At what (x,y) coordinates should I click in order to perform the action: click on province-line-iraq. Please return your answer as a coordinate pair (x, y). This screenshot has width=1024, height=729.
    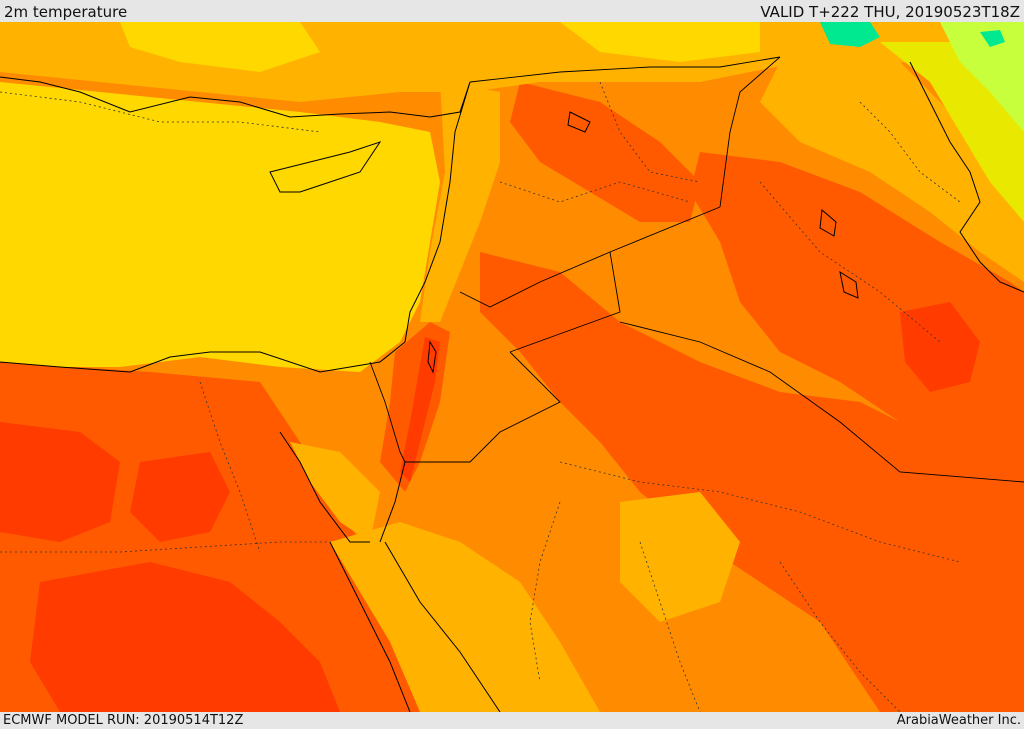
    Looking at the image, I should click on (850, 262).